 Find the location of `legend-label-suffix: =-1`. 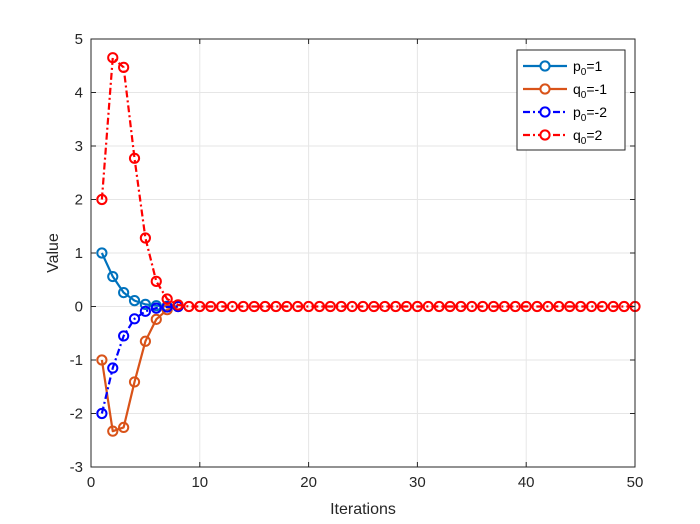

legend-label-suffix: =-1 is located at coordinates (596, 89).